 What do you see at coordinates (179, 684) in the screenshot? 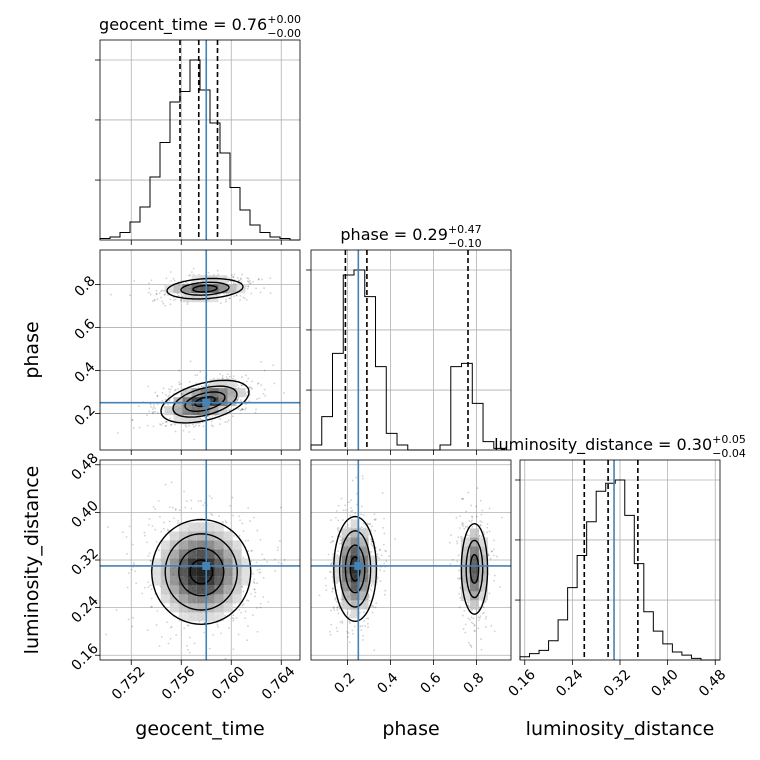
I see `x-tick-label: 0.756` at bounding box center [179, 684].